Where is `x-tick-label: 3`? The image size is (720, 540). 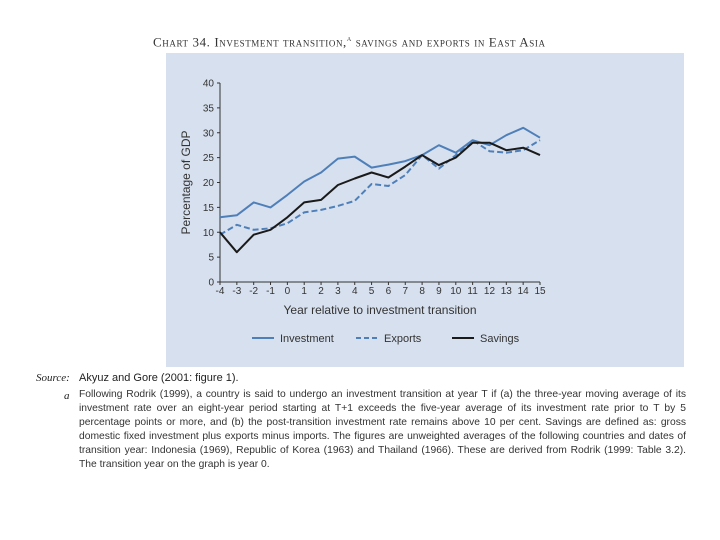
x-tick-label: 3 is located at coordinates (338, 291).